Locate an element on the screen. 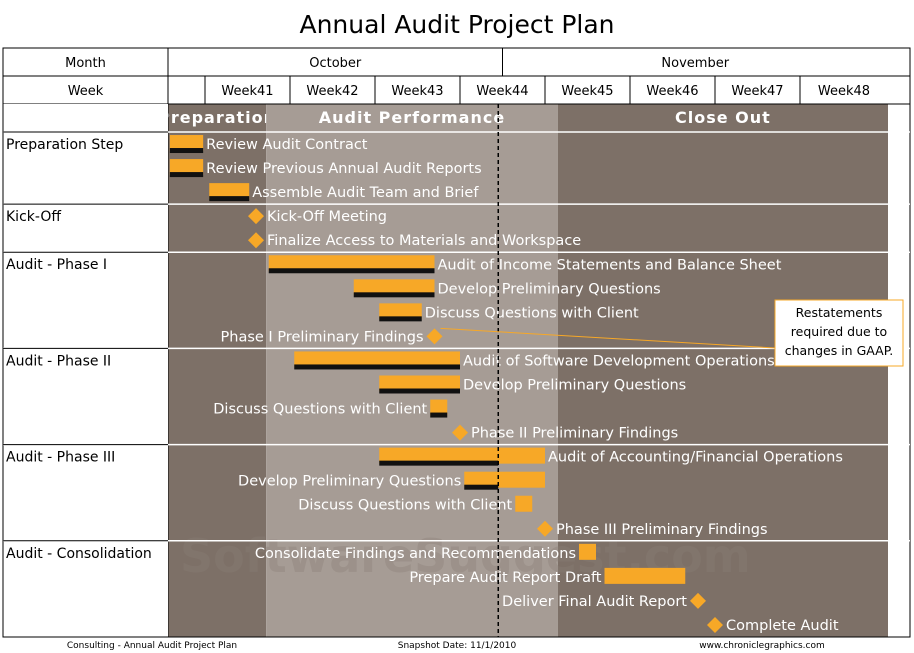 The image size is (914, 653). milestone-label: Phase III Preliminary Findings is located at coordinates (662, 530).